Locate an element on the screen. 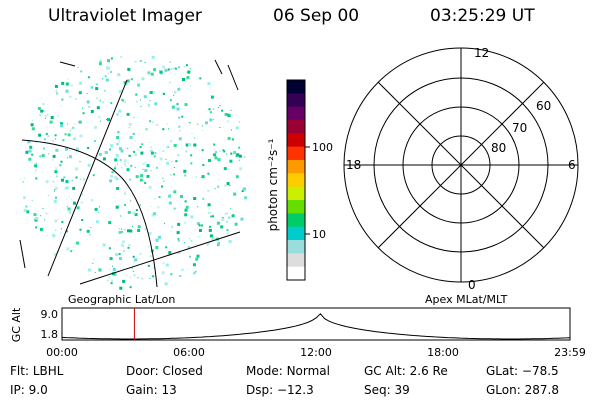 Image resolution: width=600 pixels, height=400 pixels. colorbar-cells is located at coordinates (296, 180).